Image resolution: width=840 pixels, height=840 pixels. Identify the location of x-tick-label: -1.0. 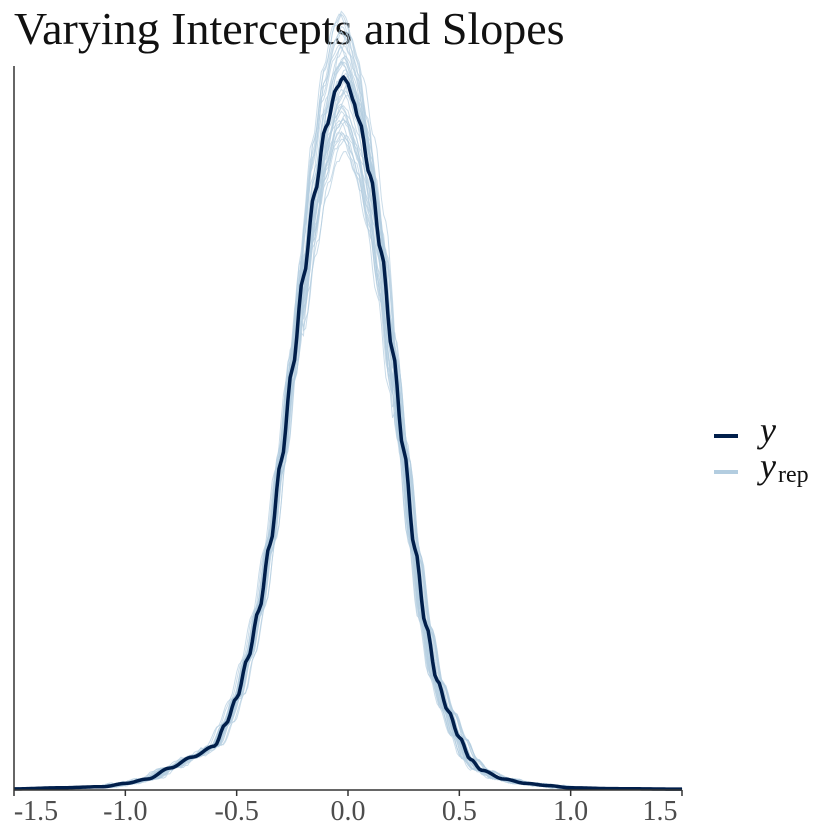
(125, 811).